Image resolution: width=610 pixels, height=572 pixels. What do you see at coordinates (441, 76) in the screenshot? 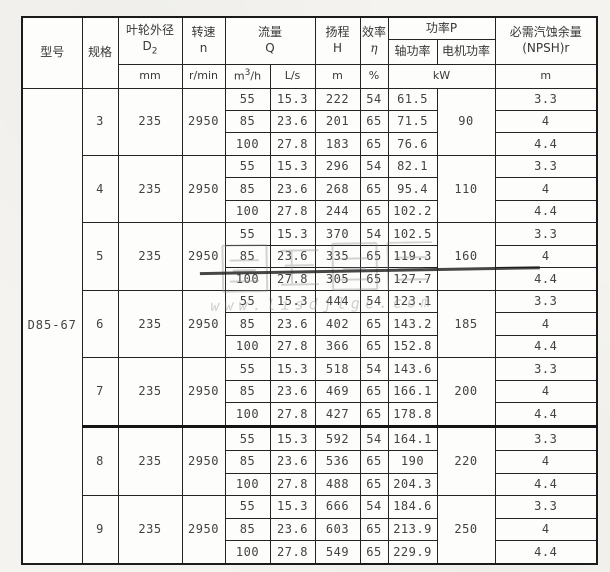
I see `unit-kw: kW` at bounding box center [441, 76].